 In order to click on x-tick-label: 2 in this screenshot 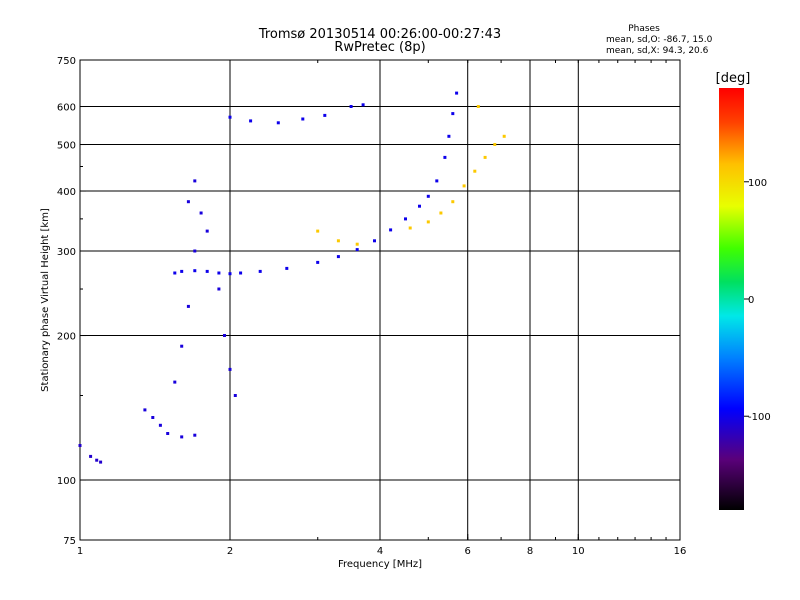, I will do `click(230, 551)`.